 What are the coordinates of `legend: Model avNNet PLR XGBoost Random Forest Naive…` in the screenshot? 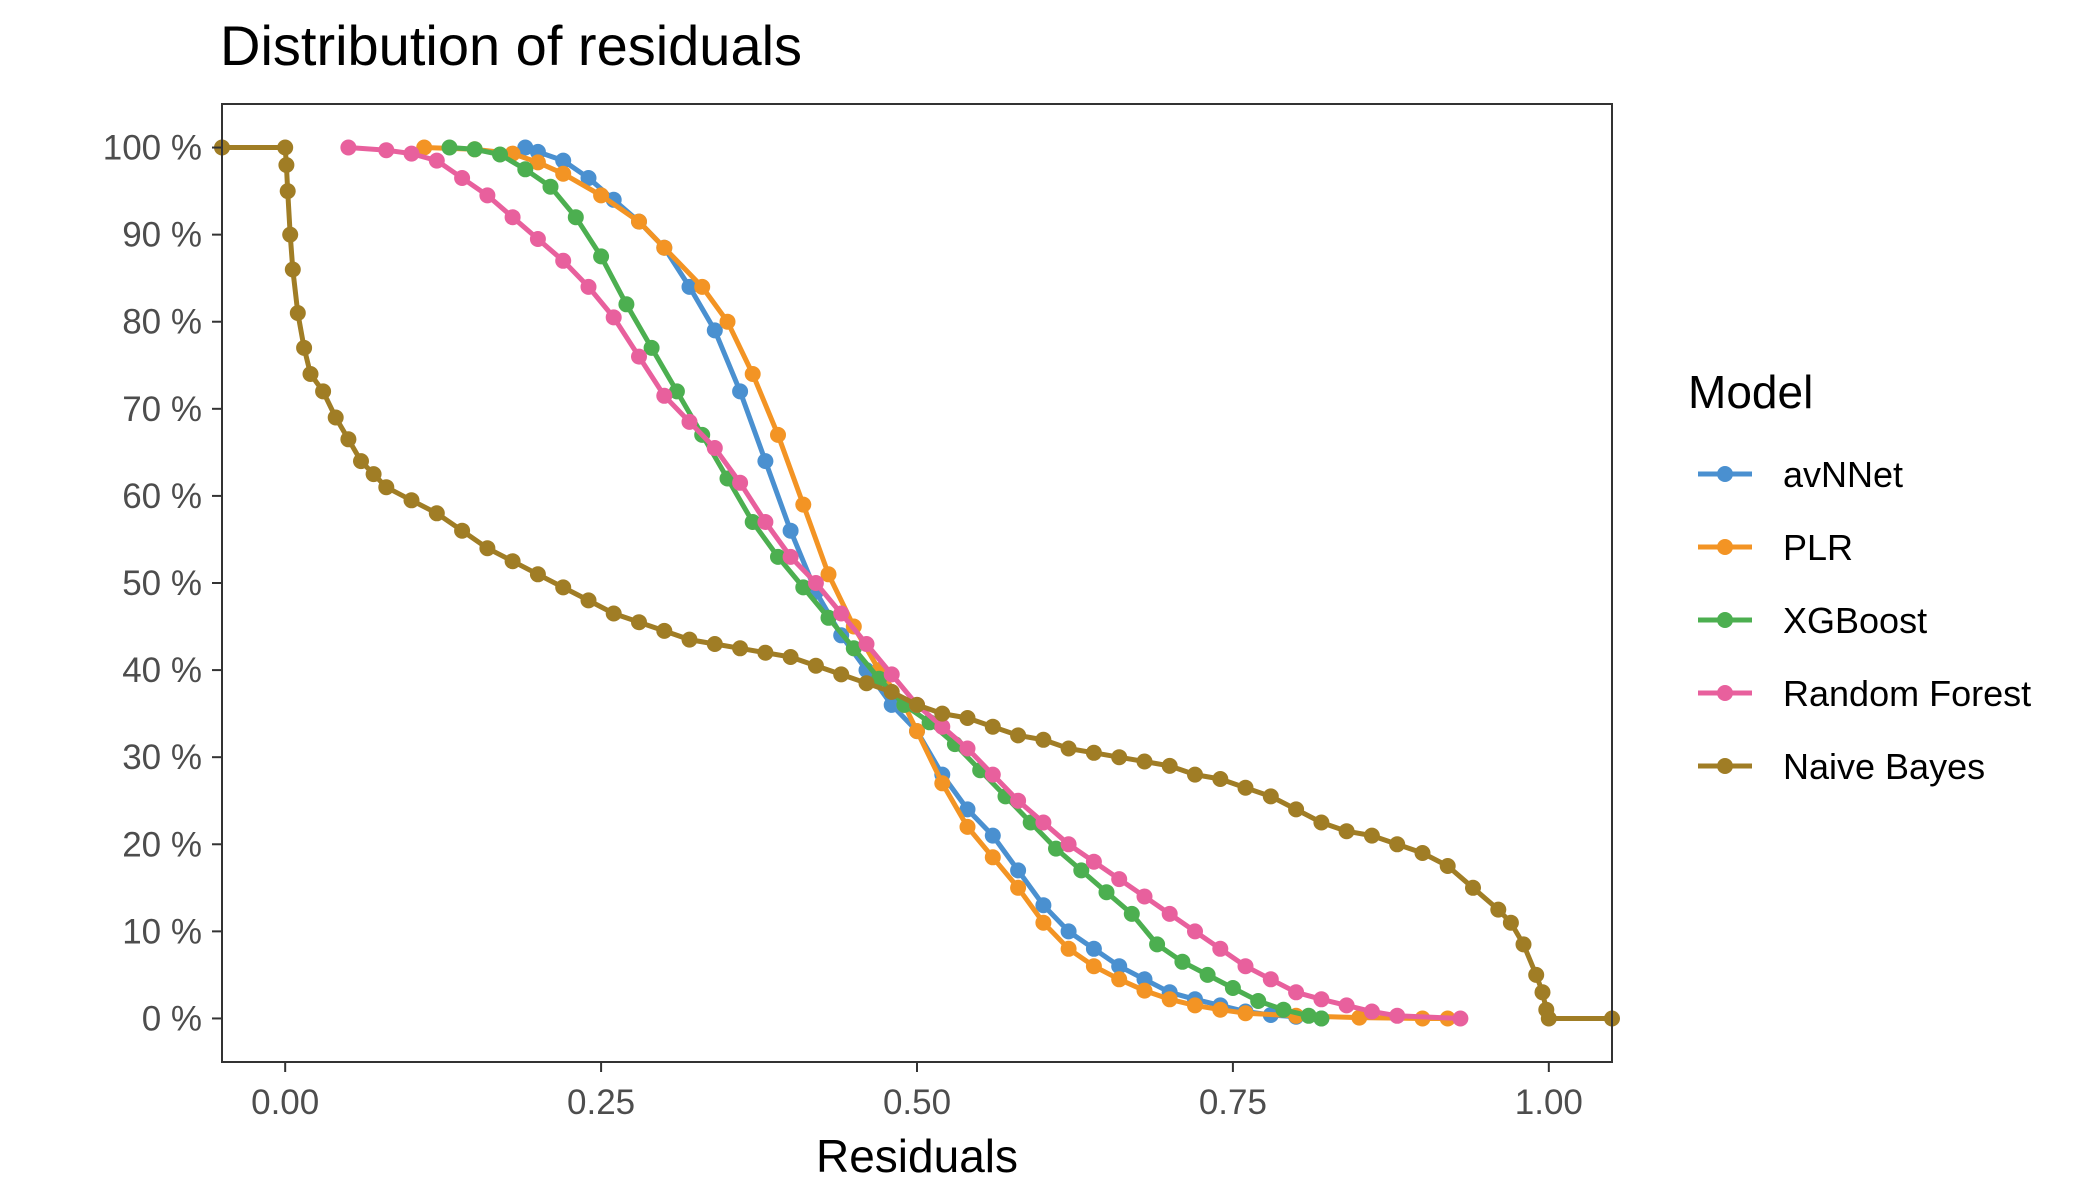 It's located at (1859, 576).